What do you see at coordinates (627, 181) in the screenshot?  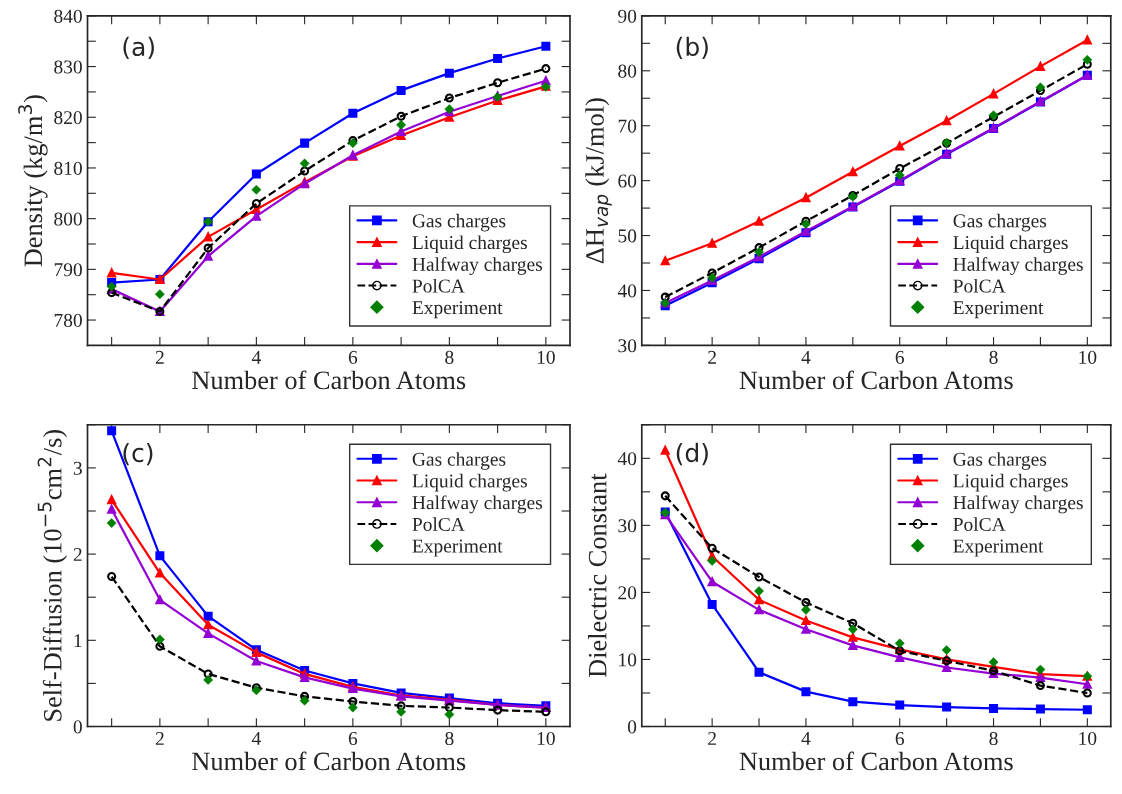 I see `y-tick-label: 60` at bounding box center [627, 181].